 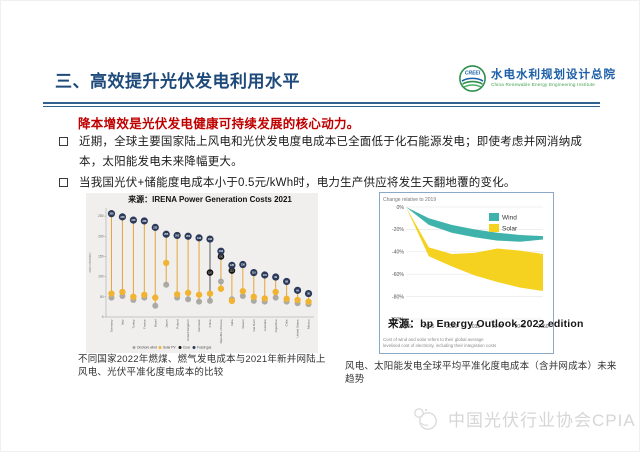 I want to click on right-chart-caption: 风电、太阳能发电全球平均平准化度电成本（含并网成本）未来趋势, so click(x=481, y=373).